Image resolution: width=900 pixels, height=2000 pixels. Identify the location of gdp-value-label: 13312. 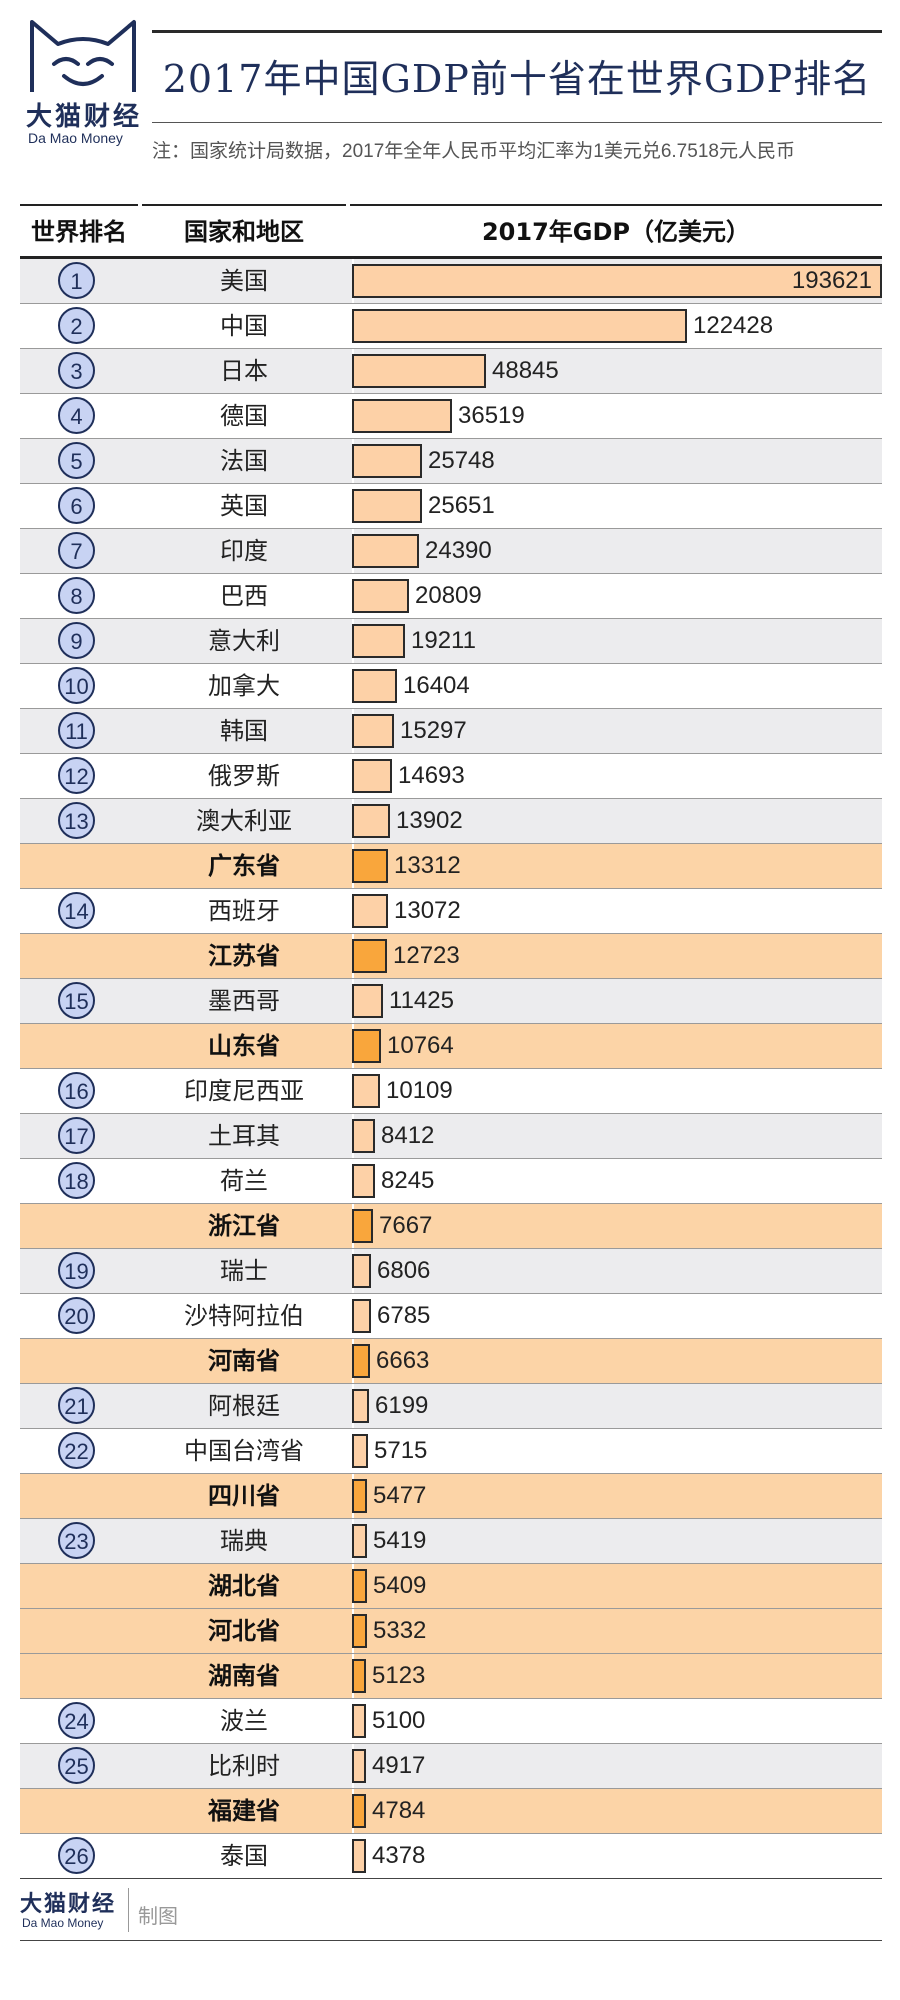
(427, 865).